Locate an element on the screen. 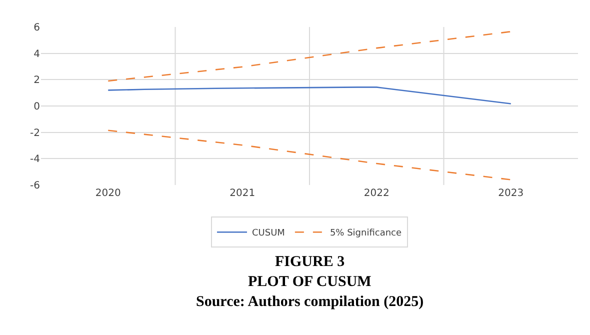 The width and height of the screenshot is (590, 335). legend-label: 5% Significance is located at coordinates (366, 233).